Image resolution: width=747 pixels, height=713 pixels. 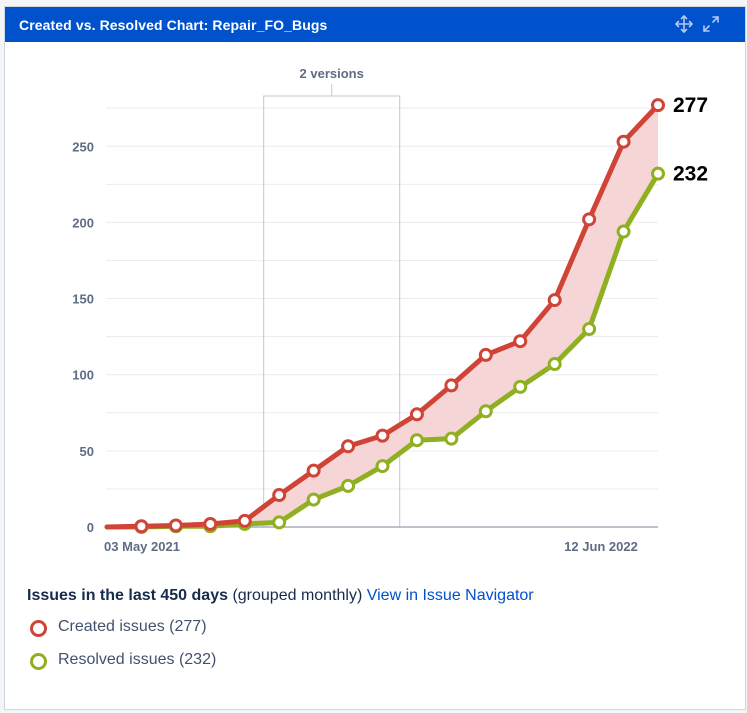 What do you see at coordinates (601, 546) in the screenshot?
I see `x-tick-label-end: 12 Jun 2022` at bounding box center [601, 546].